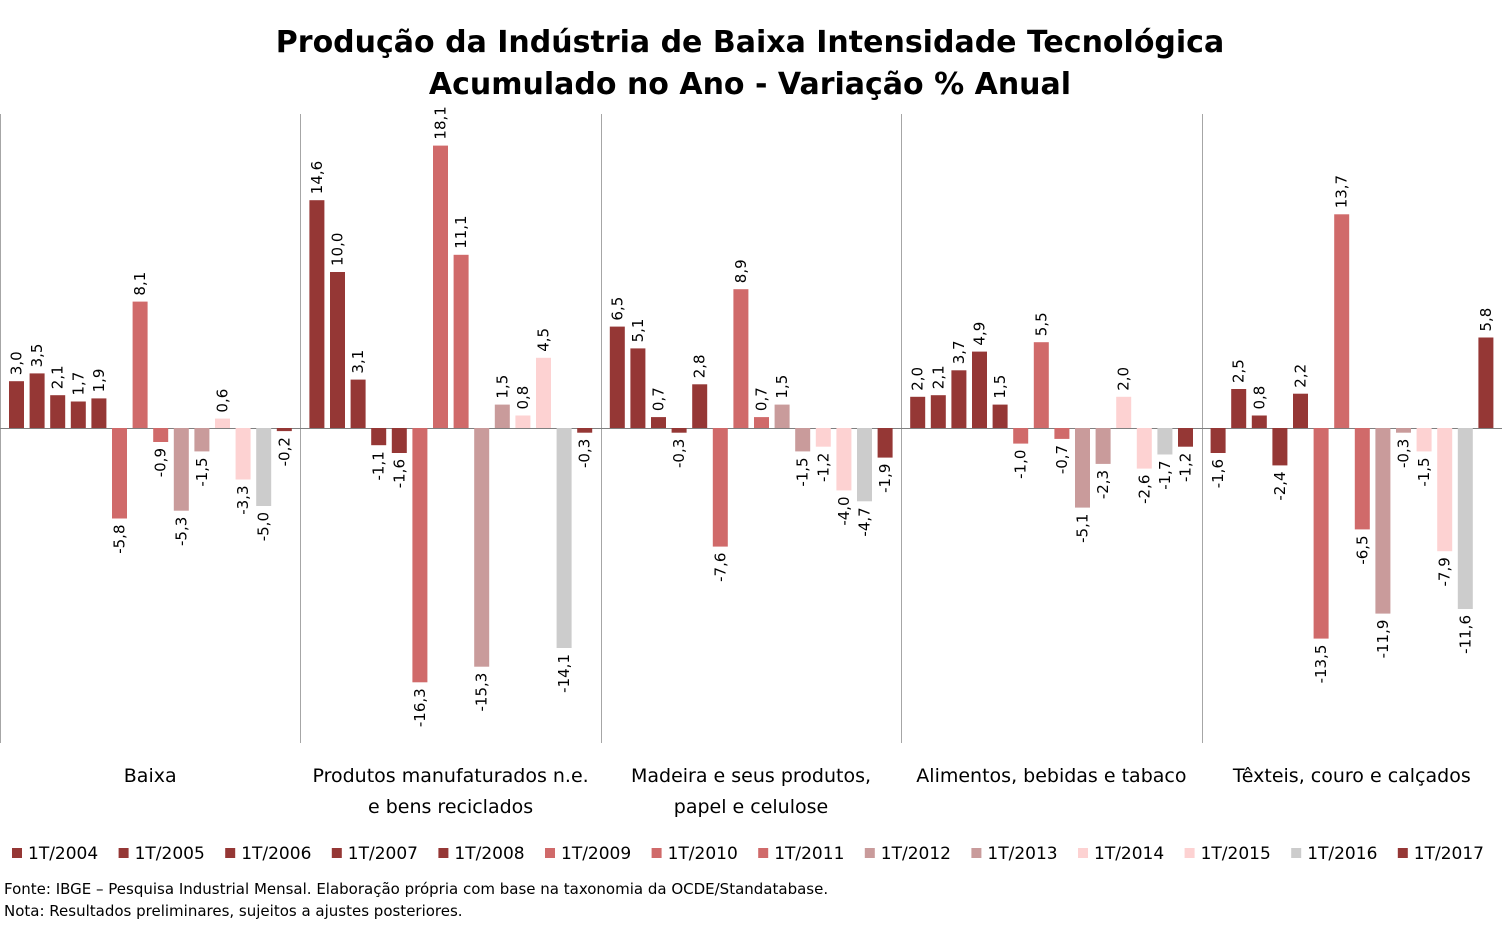  Describe the element at coordinates (358, 362) in the screenshot. I see `value-label: 3,1` at that location.